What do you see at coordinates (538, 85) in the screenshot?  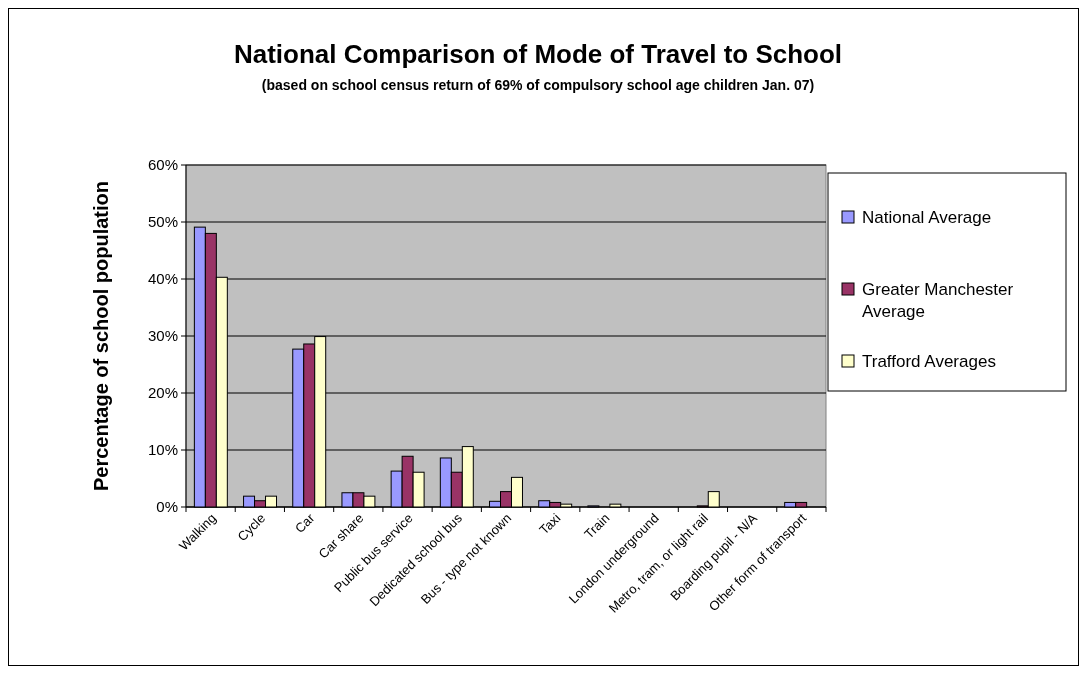 I see `chart-subtitle: (based on school census return of 69% of compulsory school age children Jan. 07)` at bounding box center [538, 85].